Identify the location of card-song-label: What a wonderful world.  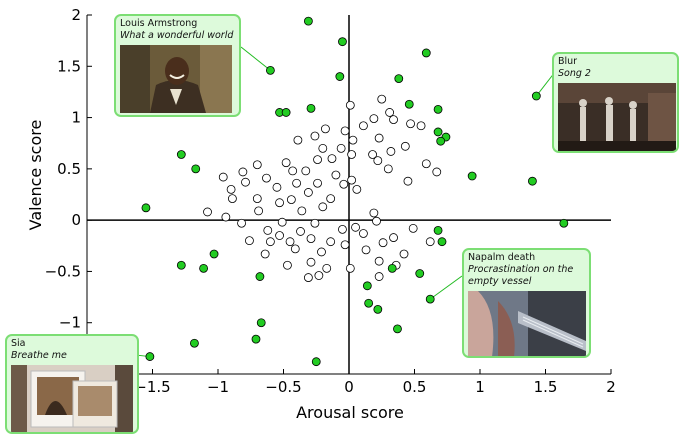
(177, 35).